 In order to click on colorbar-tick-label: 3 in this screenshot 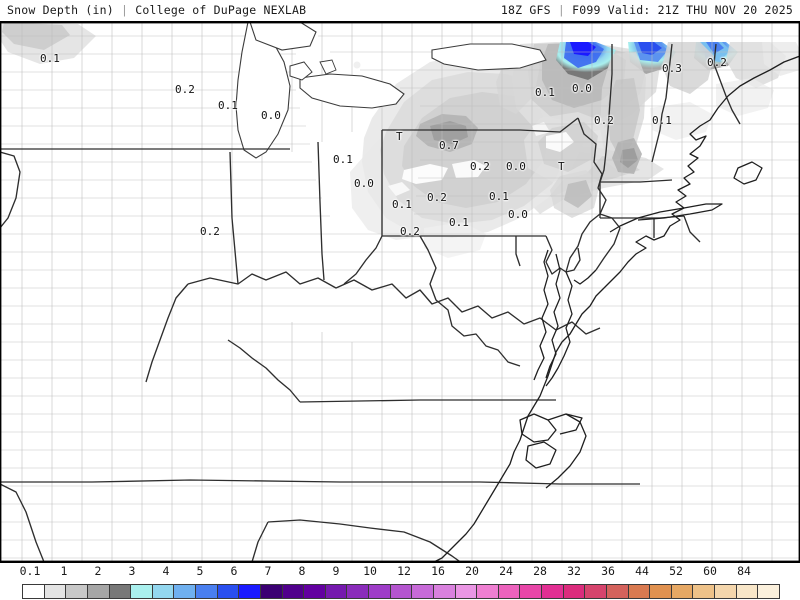, I will do `click(132, 571)`.